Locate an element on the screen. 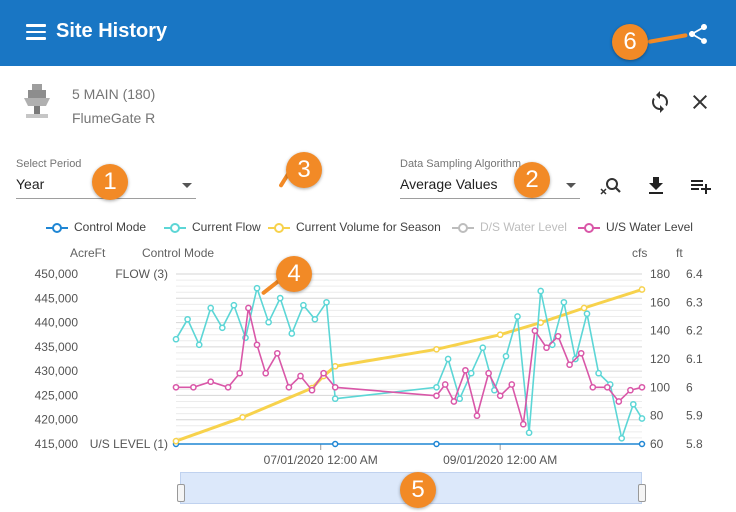 Image resolution: width=736 pixels, height=512 pixels. navigator-left-handle is located at coordinates (181, 493).